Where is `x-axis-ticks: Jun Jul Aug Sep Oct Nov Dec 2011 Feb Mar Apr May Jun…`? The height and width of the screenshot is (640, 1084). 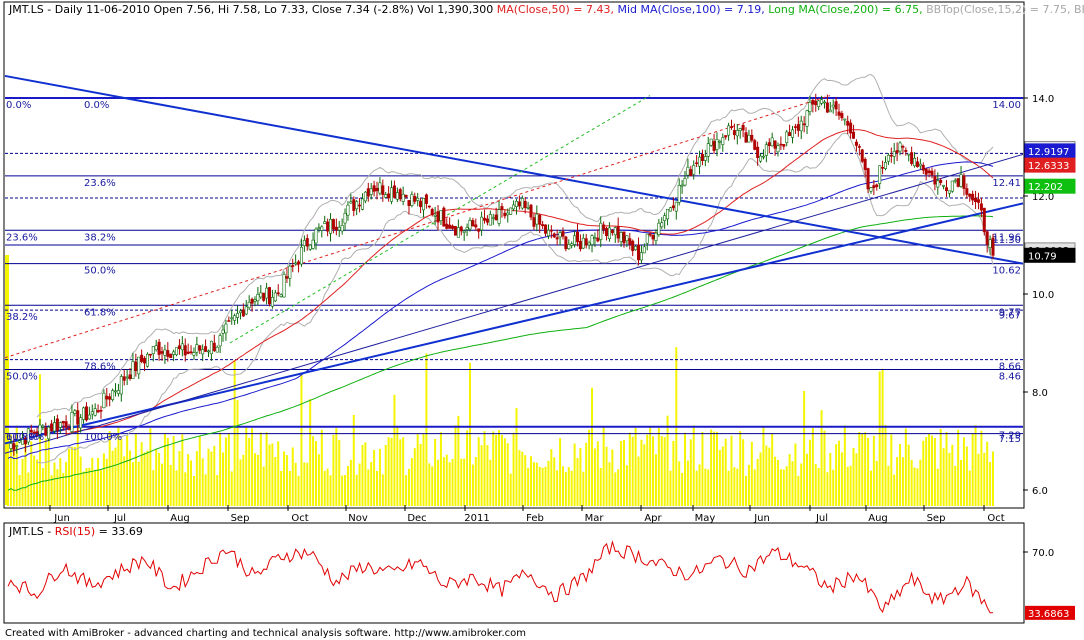
x-axis-ticks: Jun Jul Aug Sep Oct Nov Dec 2011 Feb Mar Apr May Jun… is located at coordinates (527, 514).